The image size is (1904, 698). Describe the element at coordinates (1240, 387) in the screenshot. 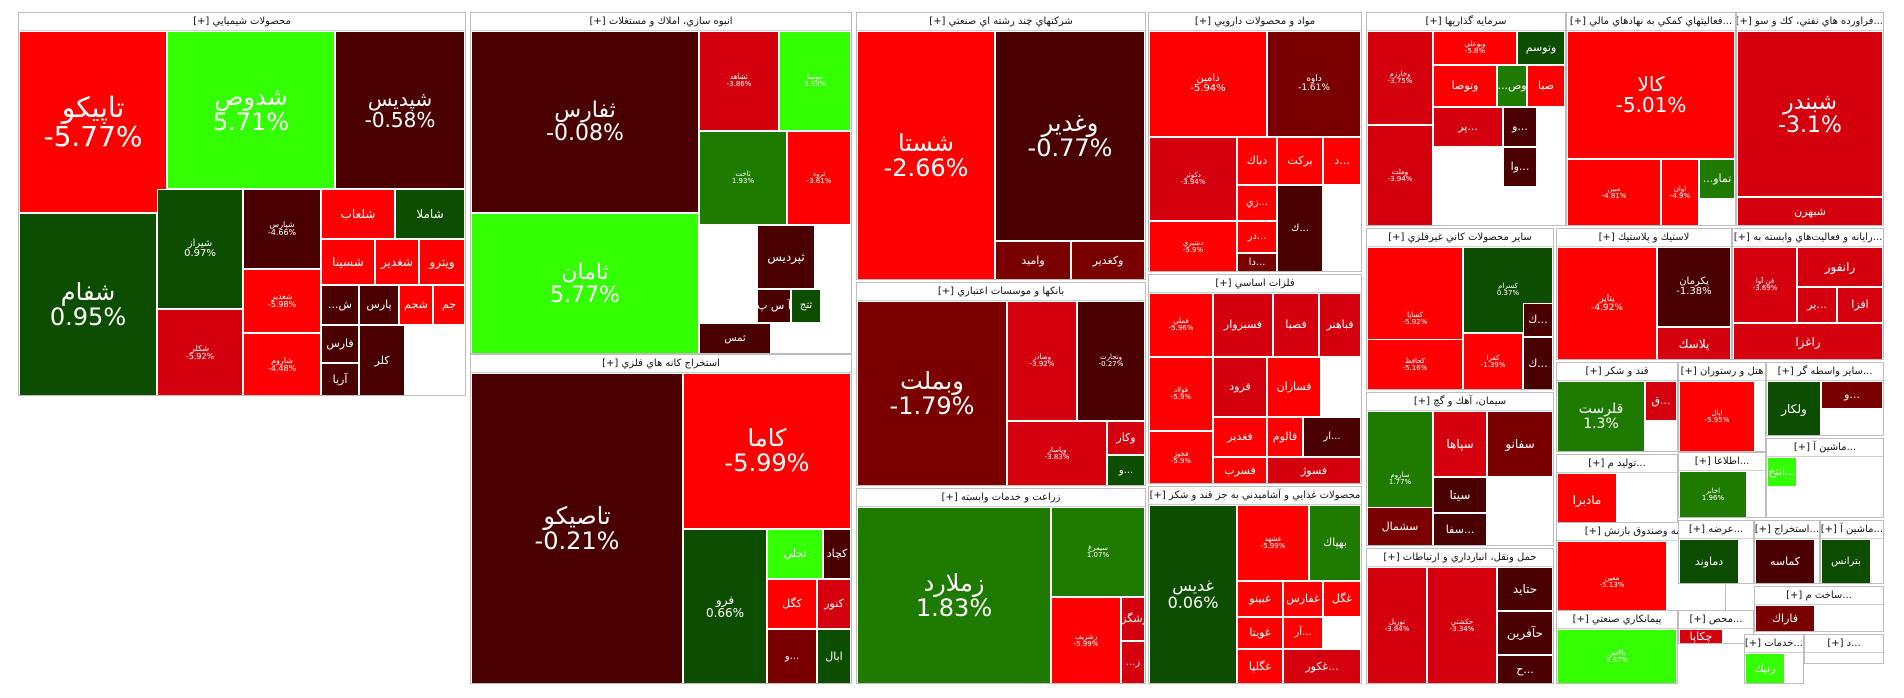

I see `stock-tile: فرود` at that location.